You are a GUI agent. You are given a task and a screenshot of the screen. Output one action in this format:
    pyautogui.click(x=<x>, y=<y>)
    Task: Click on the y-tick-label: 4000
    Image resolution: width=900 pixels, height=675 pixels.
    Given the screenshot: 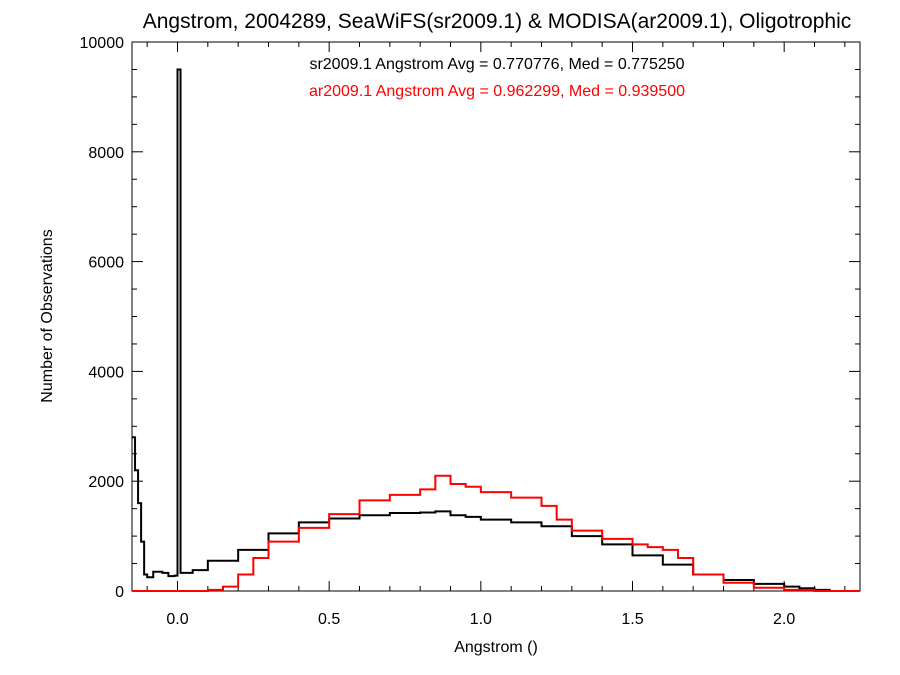 What is the action you would take?
    pyautogui.click(x=106, y=372)
    